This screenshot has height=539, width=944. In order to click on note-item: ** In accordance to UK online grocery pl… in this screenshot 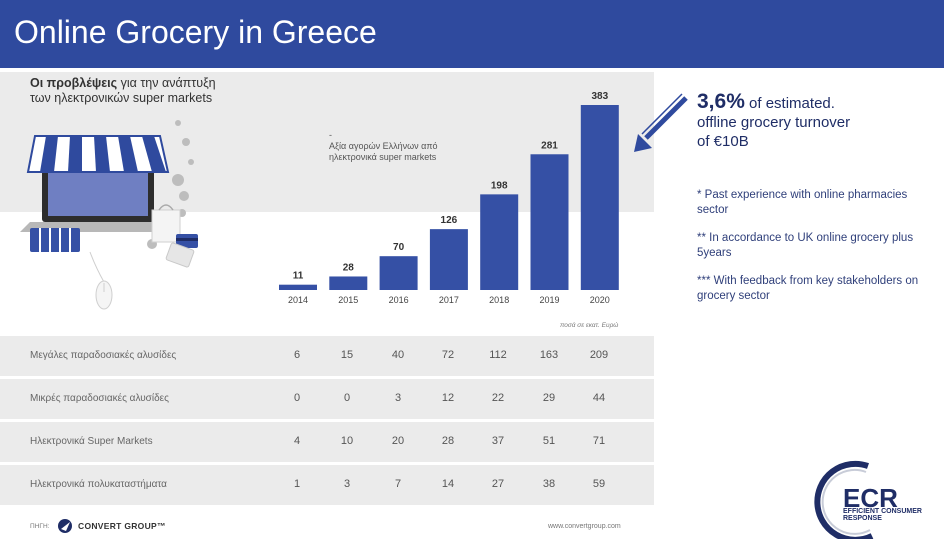, I will do `click(805, 245)`.